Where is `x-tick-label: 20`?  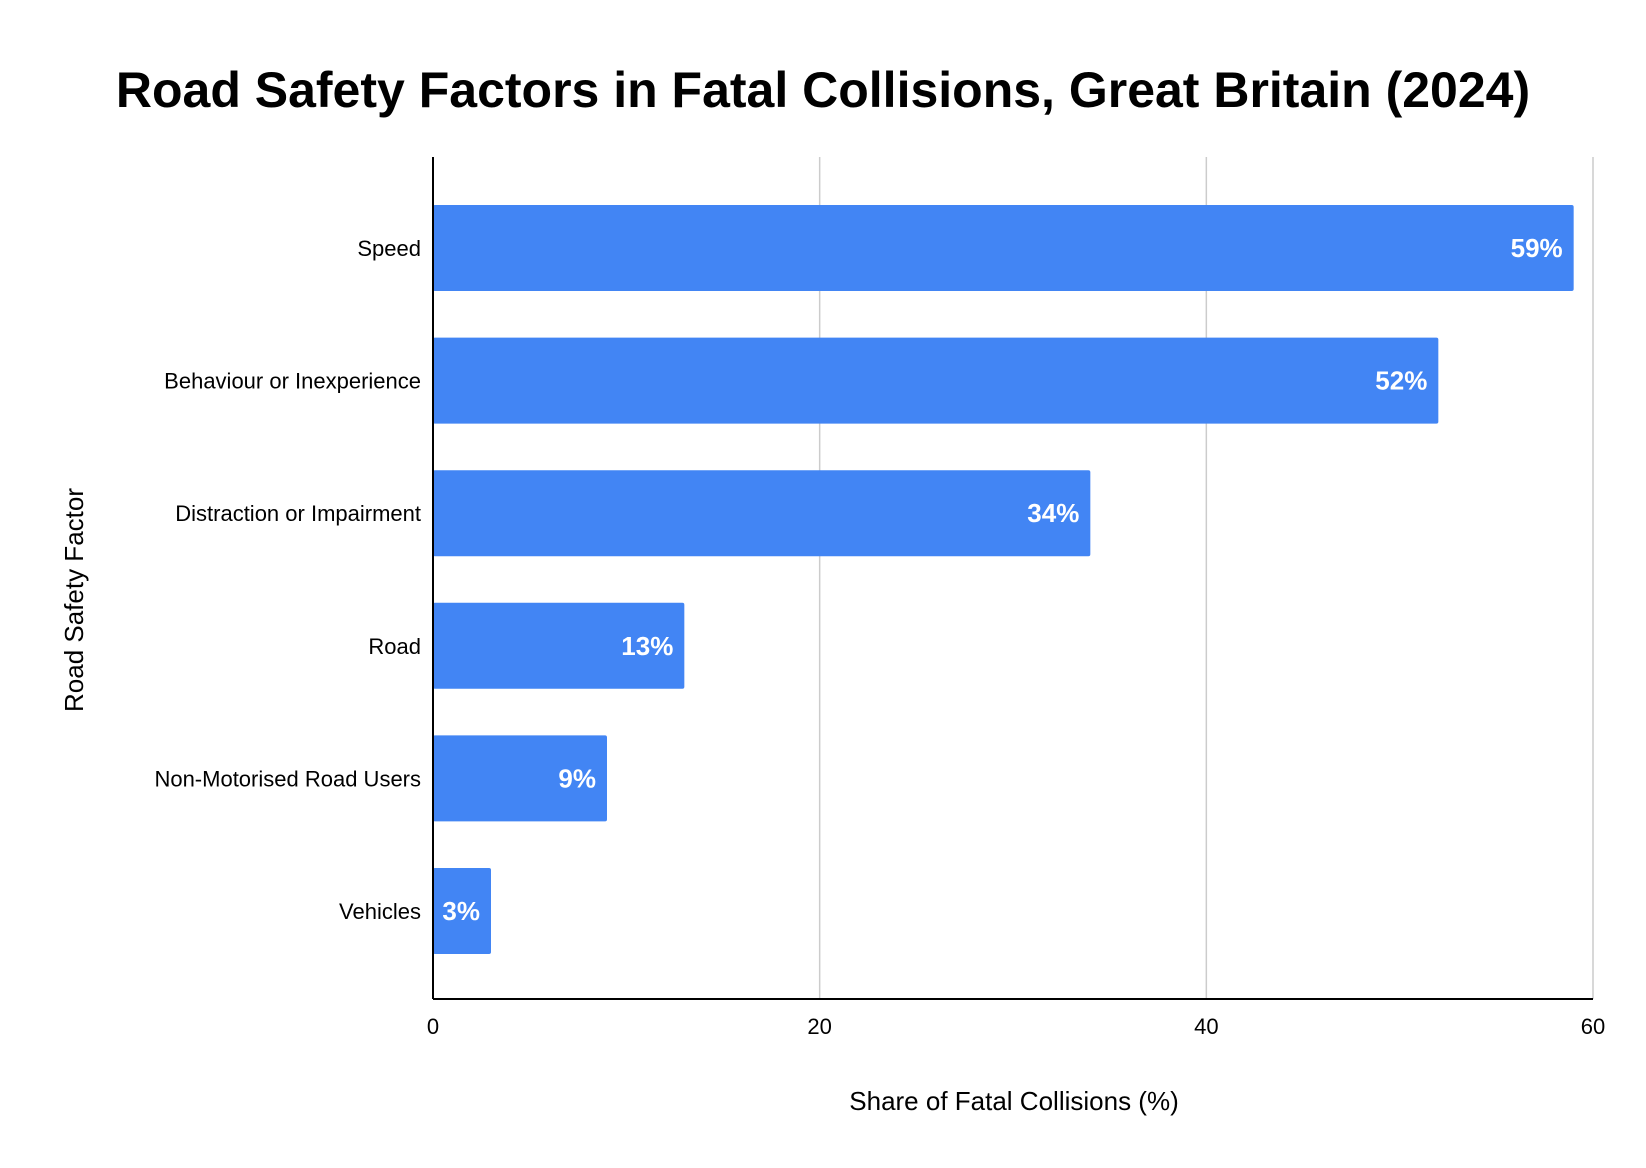
x-tick-label: 20 is located at coordinates (819, 1026).